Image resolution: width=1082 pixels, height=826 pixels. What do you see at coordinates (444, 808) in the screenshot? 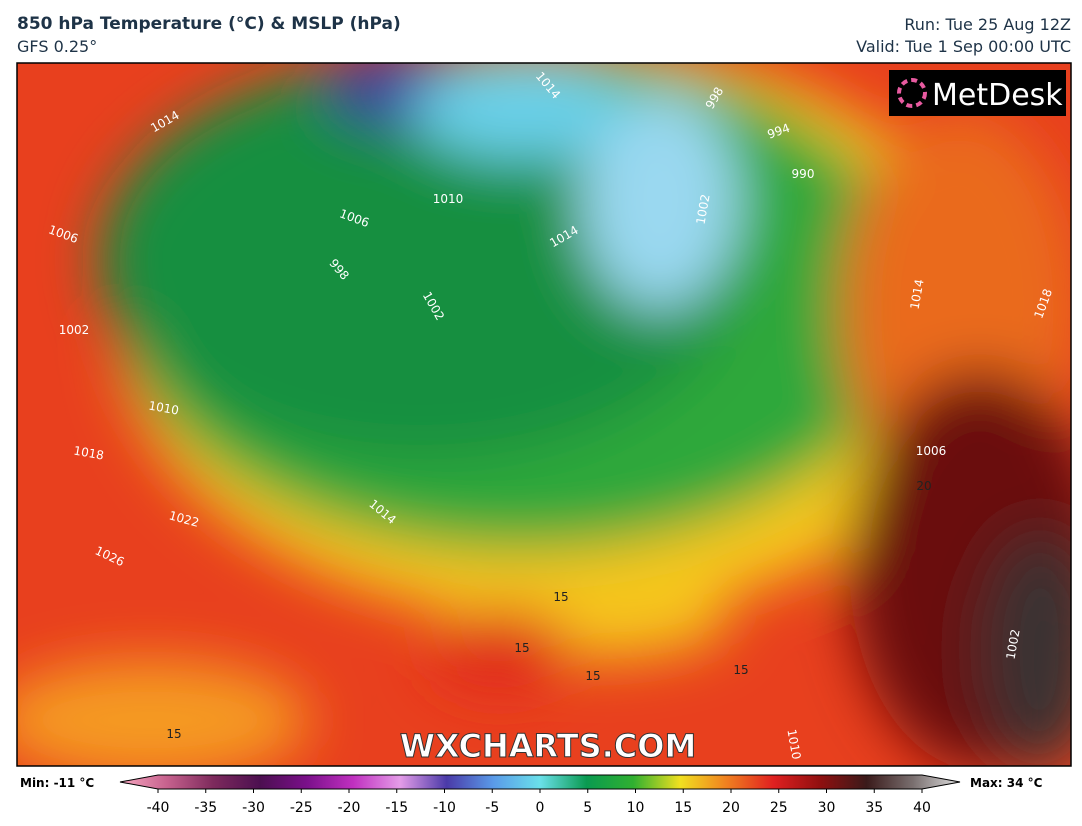
I see `colorbar-tick-label: -10` at bounding box center [444, 808].